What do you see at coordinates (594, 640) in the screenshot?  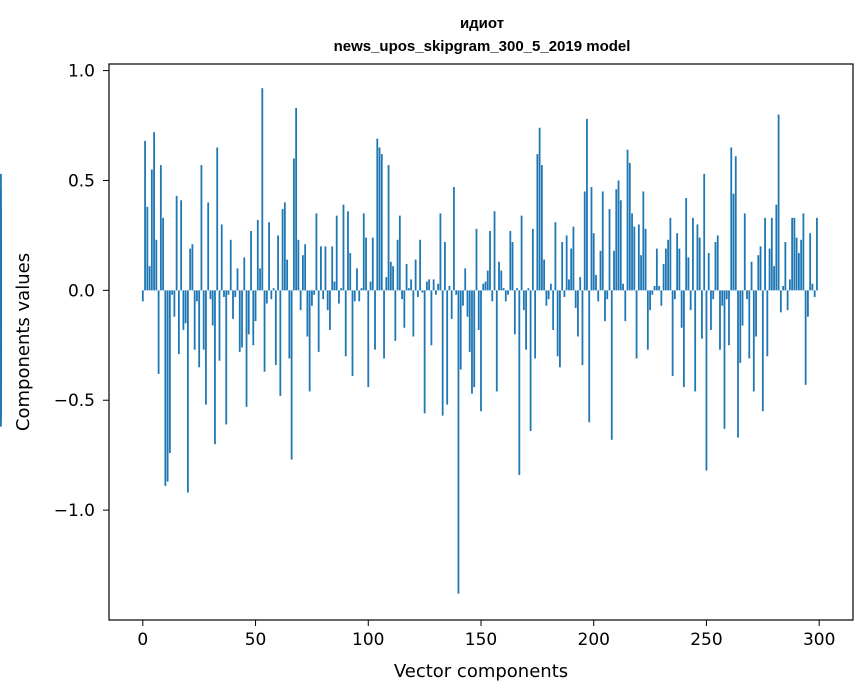 I see `x-tick-label: 200` at bounding box center [594, 640].